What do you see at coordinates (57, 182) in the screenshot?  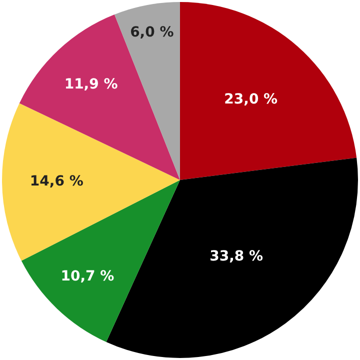 I see `data-label: 14,6 %` at bounding box center [57, 182].